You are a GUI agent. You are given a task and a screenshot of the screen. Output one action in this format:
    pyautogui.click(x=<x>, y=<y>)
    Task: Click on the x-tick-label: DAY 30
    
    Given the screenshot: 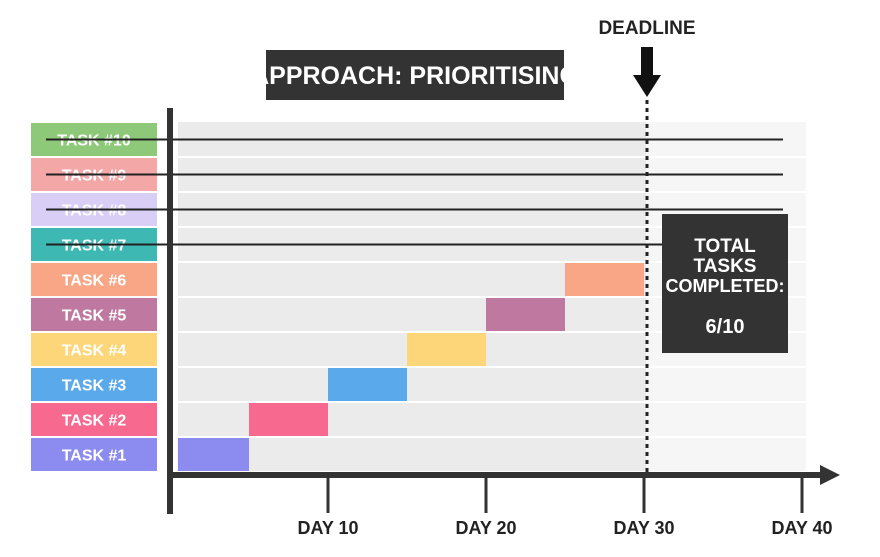 What is the action you would take?
    pyautogui.click(x=643, y=528)
    